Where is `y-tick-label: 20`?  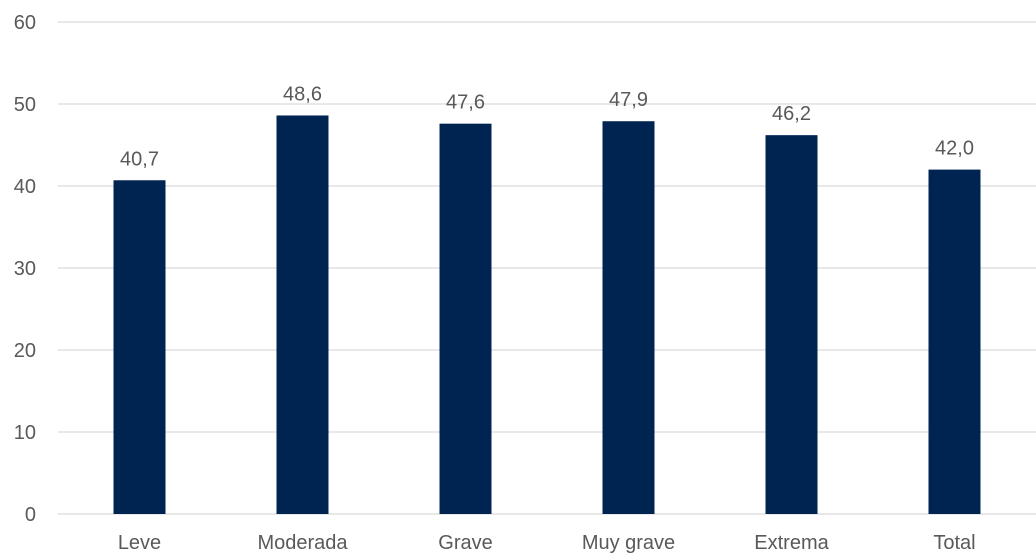
y-tick-label: 20 is located at coordinates (25, 351).